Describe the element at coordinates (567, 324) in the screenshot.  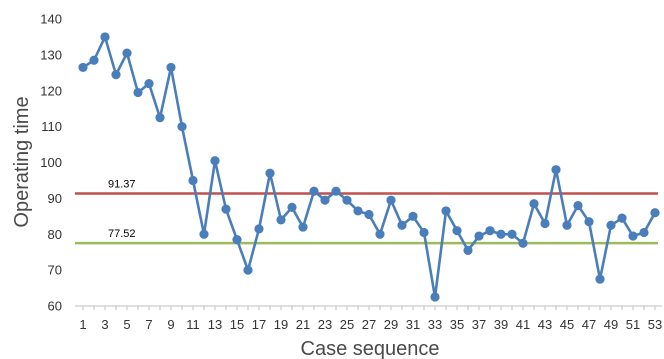
I see `x-tick-label: 45` at that location.